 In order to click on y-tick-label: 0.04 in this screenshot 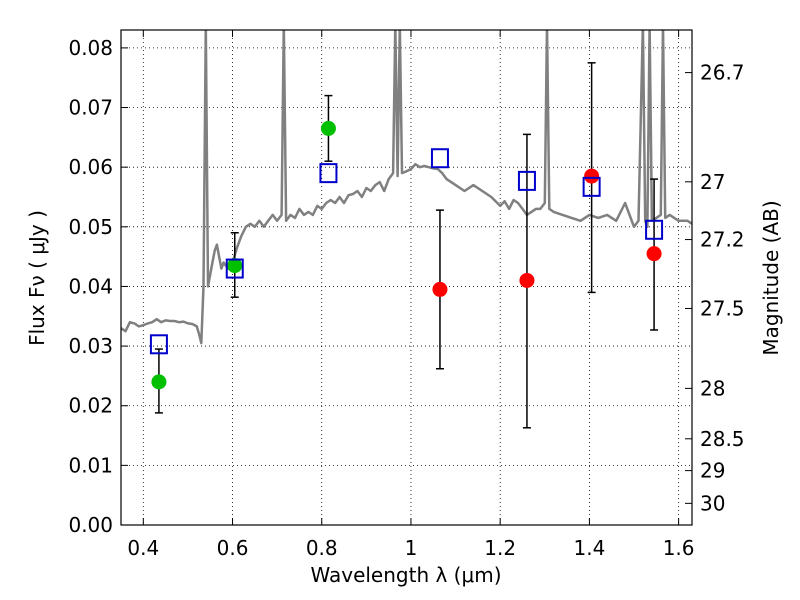, I will do `click(90, 286)`.